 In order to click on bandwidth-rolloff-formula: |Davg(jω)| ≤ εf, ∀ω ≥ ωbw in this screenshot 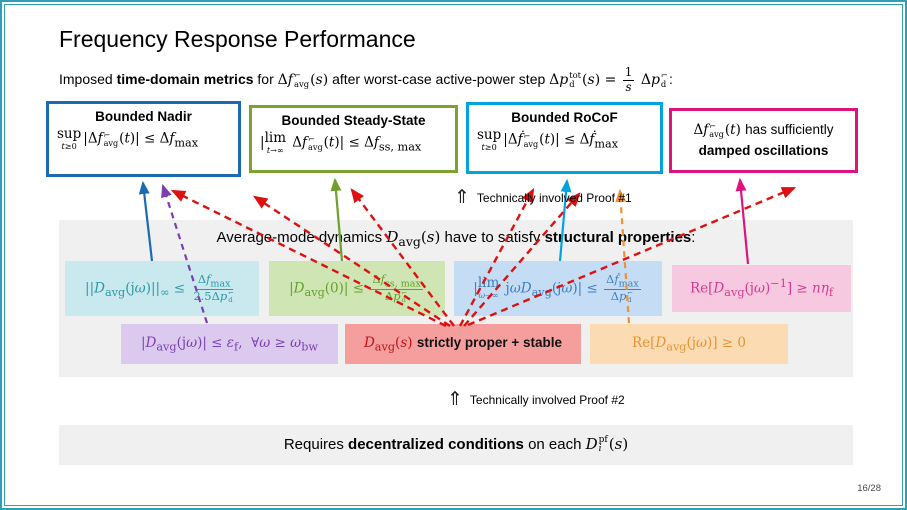, I will do `click(229, 344)`.